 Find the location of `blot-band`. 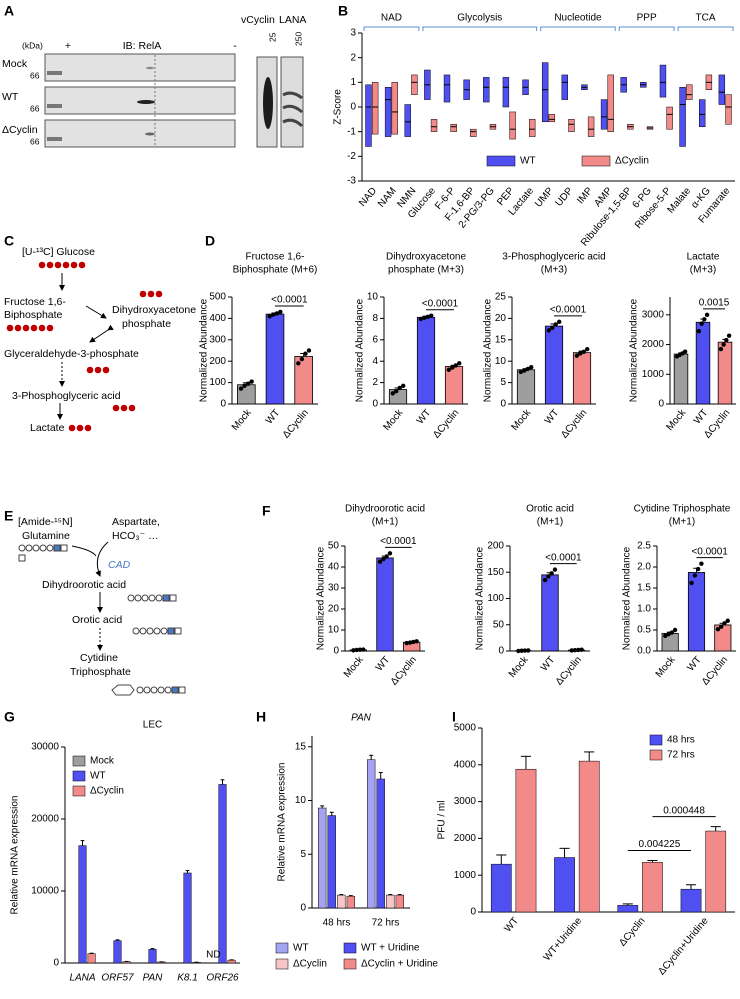

blot-band is located at coordinates (150, 68).